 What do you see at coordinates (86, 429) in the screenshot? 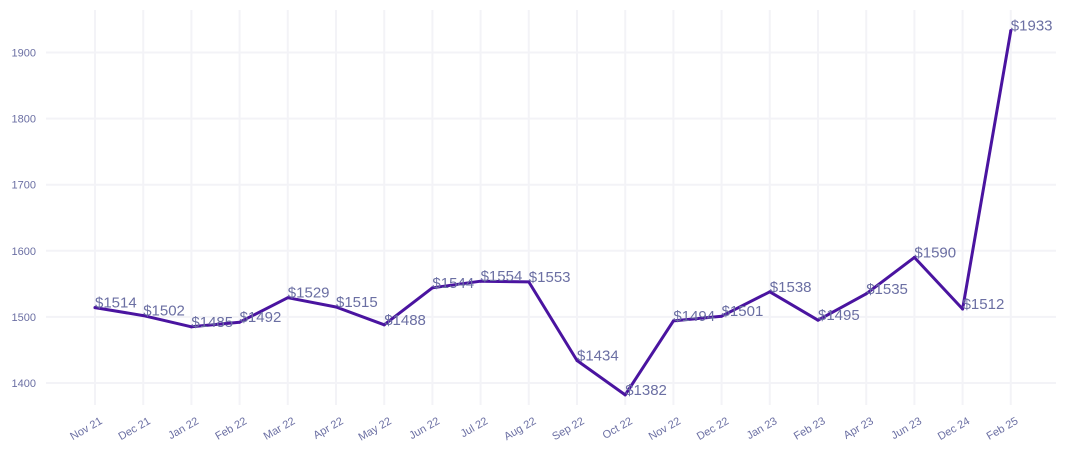
I see `x-tick-label: Nov 21` at bounding box center [86, 429].